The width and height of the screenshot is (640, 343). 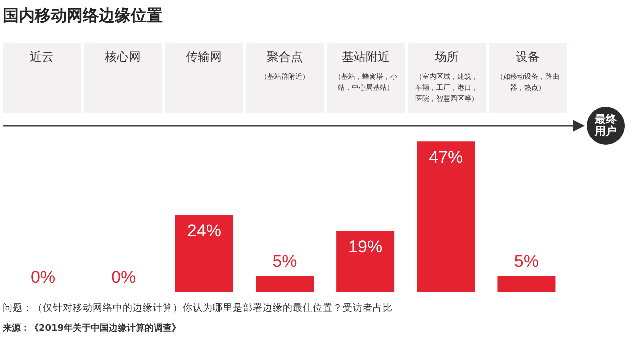 What do you see at coordinates (83, 16) in the screenshot?
I see `chart-title: 国内移动网络边缘位置` at bounding box center [83, 16].